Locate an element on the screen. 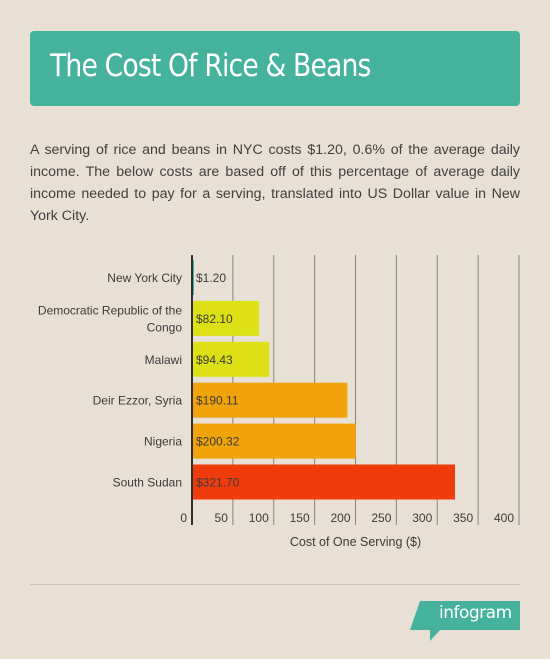 The height and width of the screenshot is (659, 550). x-tick-label: 250 is located at coordinates (381, 518).